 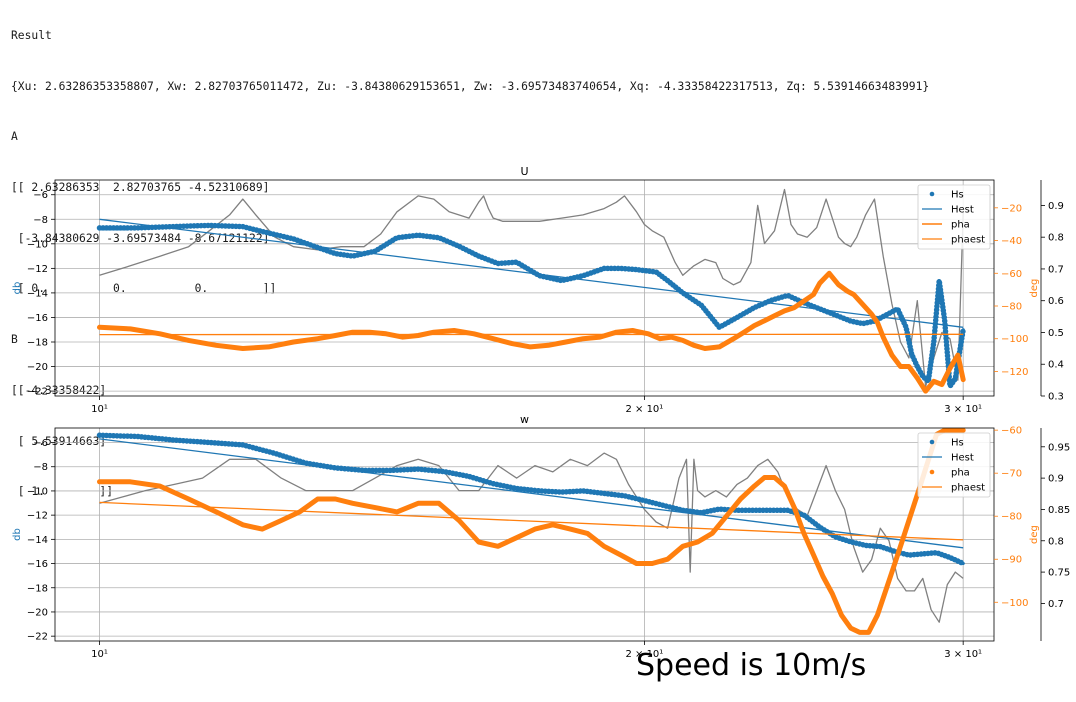 I want to click on console-line: [[-4.33358422], so click(x=59, y=390).